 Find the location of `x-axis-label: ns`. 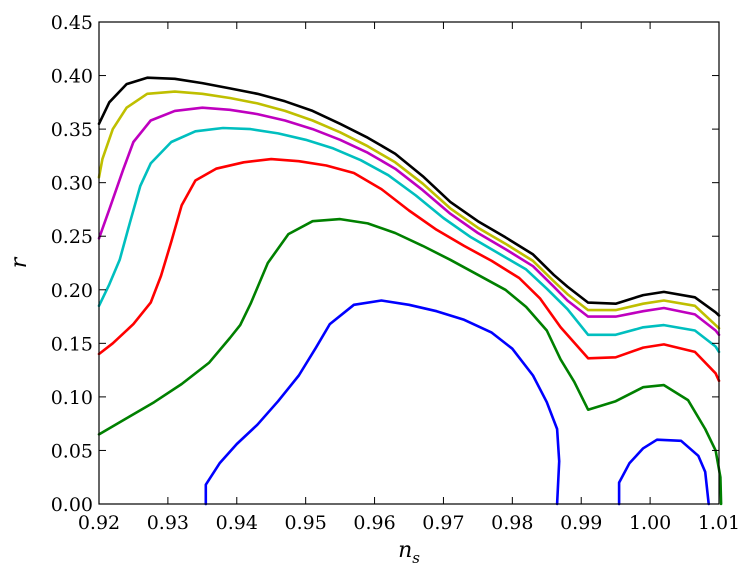

x-axis-label: ns is located at coordinates (409, 552).